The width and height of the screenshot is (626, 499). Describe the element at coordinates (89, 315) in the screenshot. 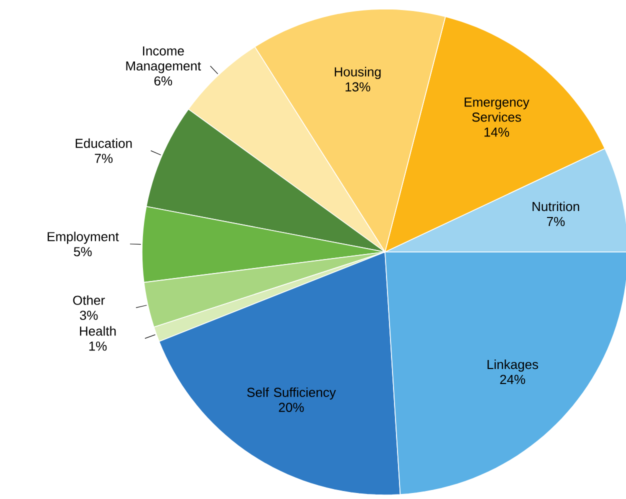

I see `data-label: 3%` at that location.